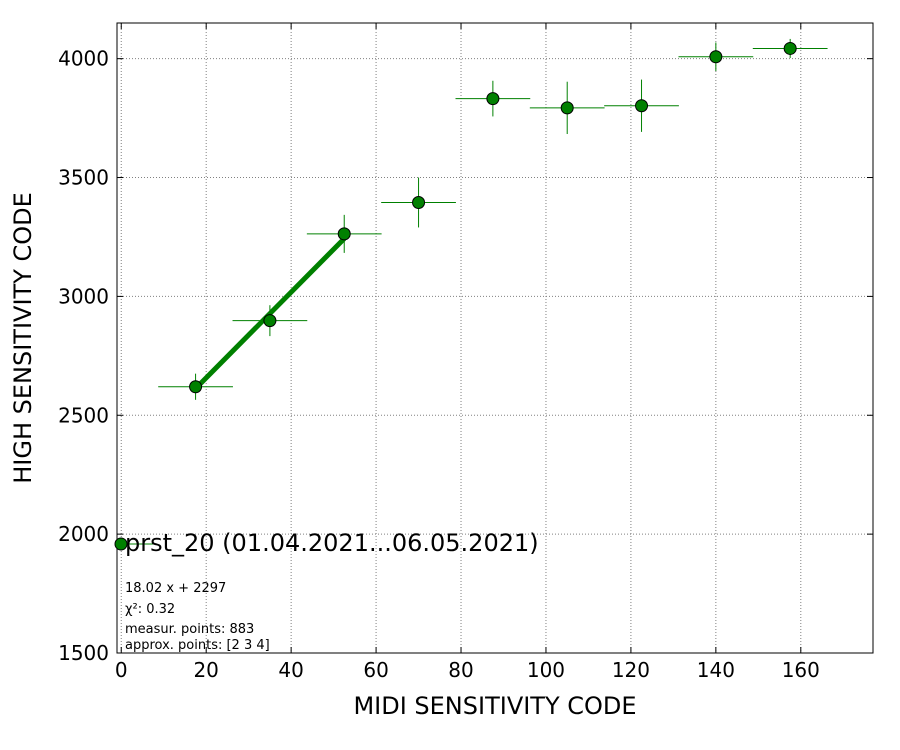  I want to click on y-tick-label: 3000, so click(83, 296).